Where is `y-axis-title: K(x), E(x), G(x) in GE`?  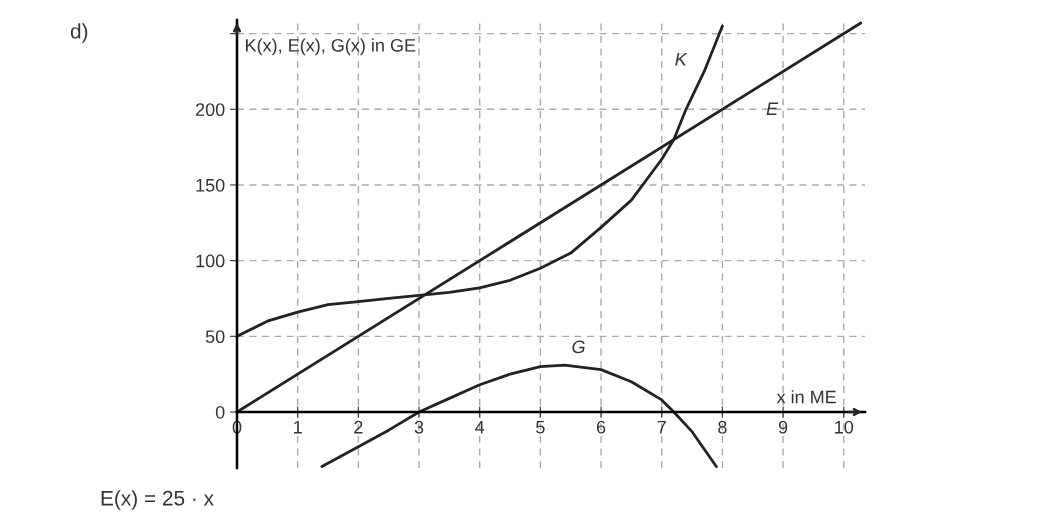
y-axis-title: K(x), E(x), G(x) in GE is located at coordinates (331, 47).